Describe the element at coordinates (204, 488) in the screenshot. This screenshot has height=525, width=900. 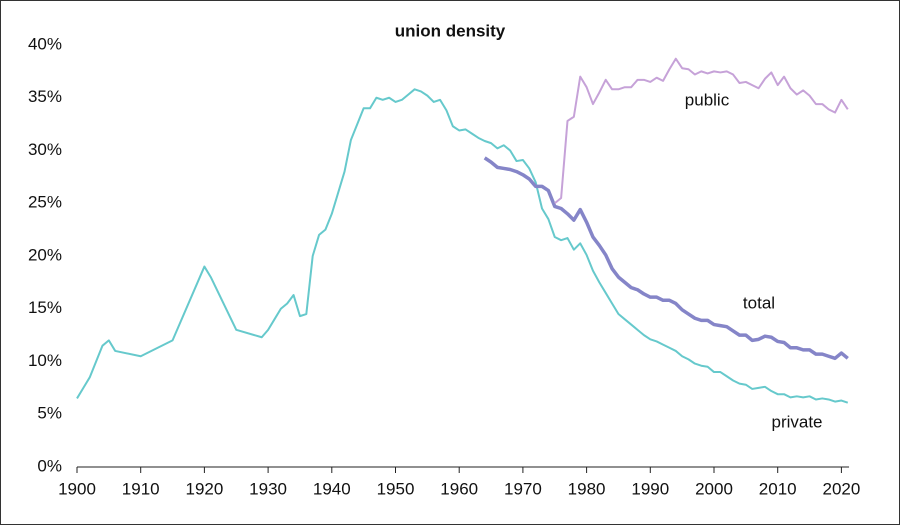
I see `x-tick-label: 1920` at that location.